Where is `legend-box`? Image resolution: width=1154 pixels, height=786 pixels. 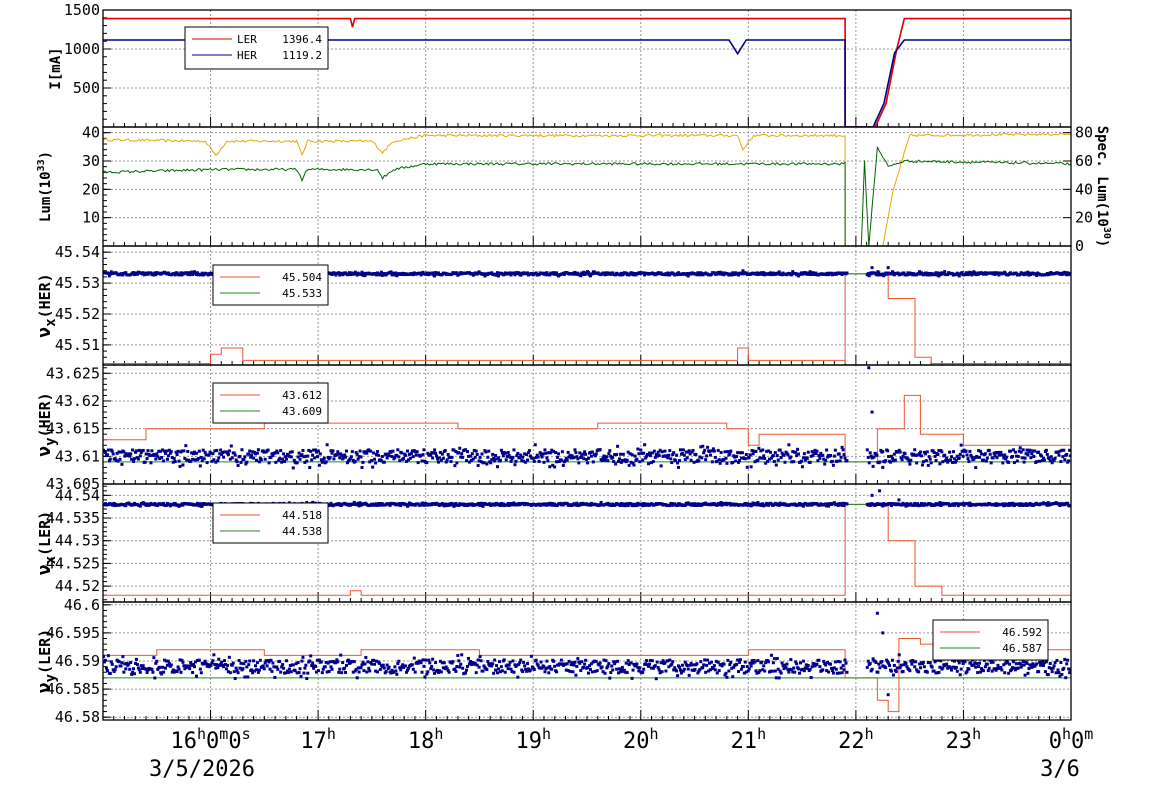
legend-box is located at coordinates (270, 403).